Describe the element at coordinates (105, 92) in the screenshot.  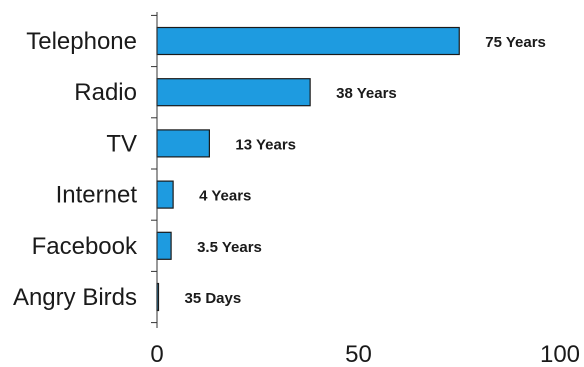
I see `category-label: Radio` at that location.